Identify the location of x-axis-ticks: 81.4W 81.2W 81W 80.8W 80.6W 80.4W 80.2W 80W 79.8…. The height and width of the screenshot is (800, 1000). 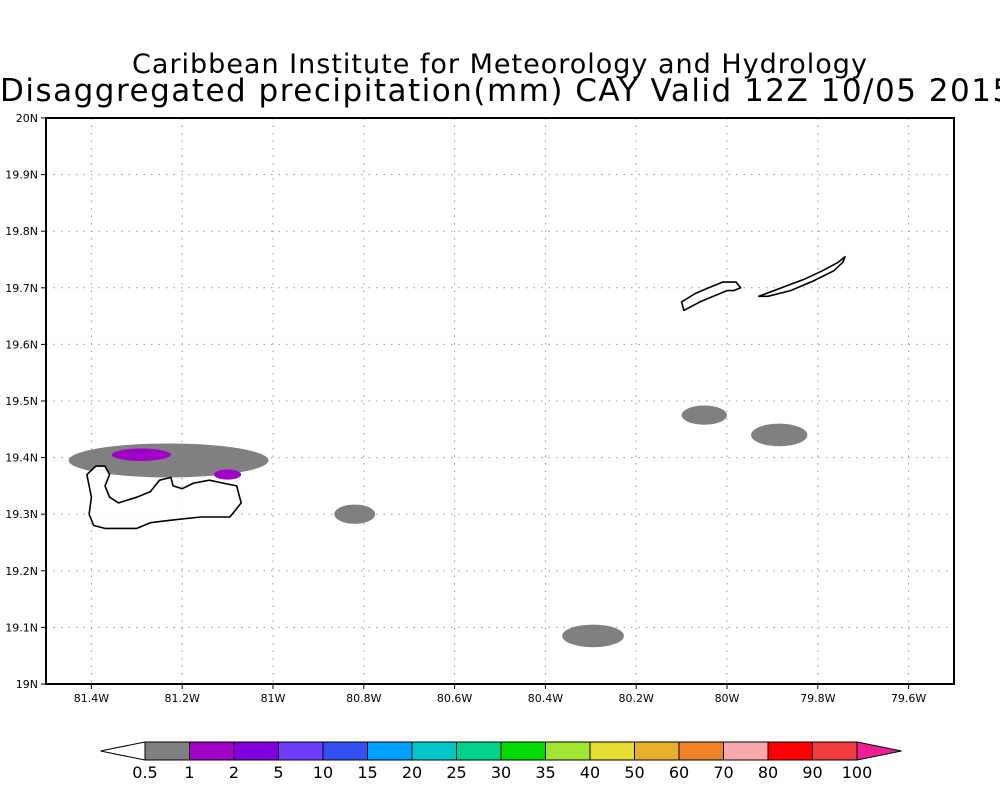
(500, 694).